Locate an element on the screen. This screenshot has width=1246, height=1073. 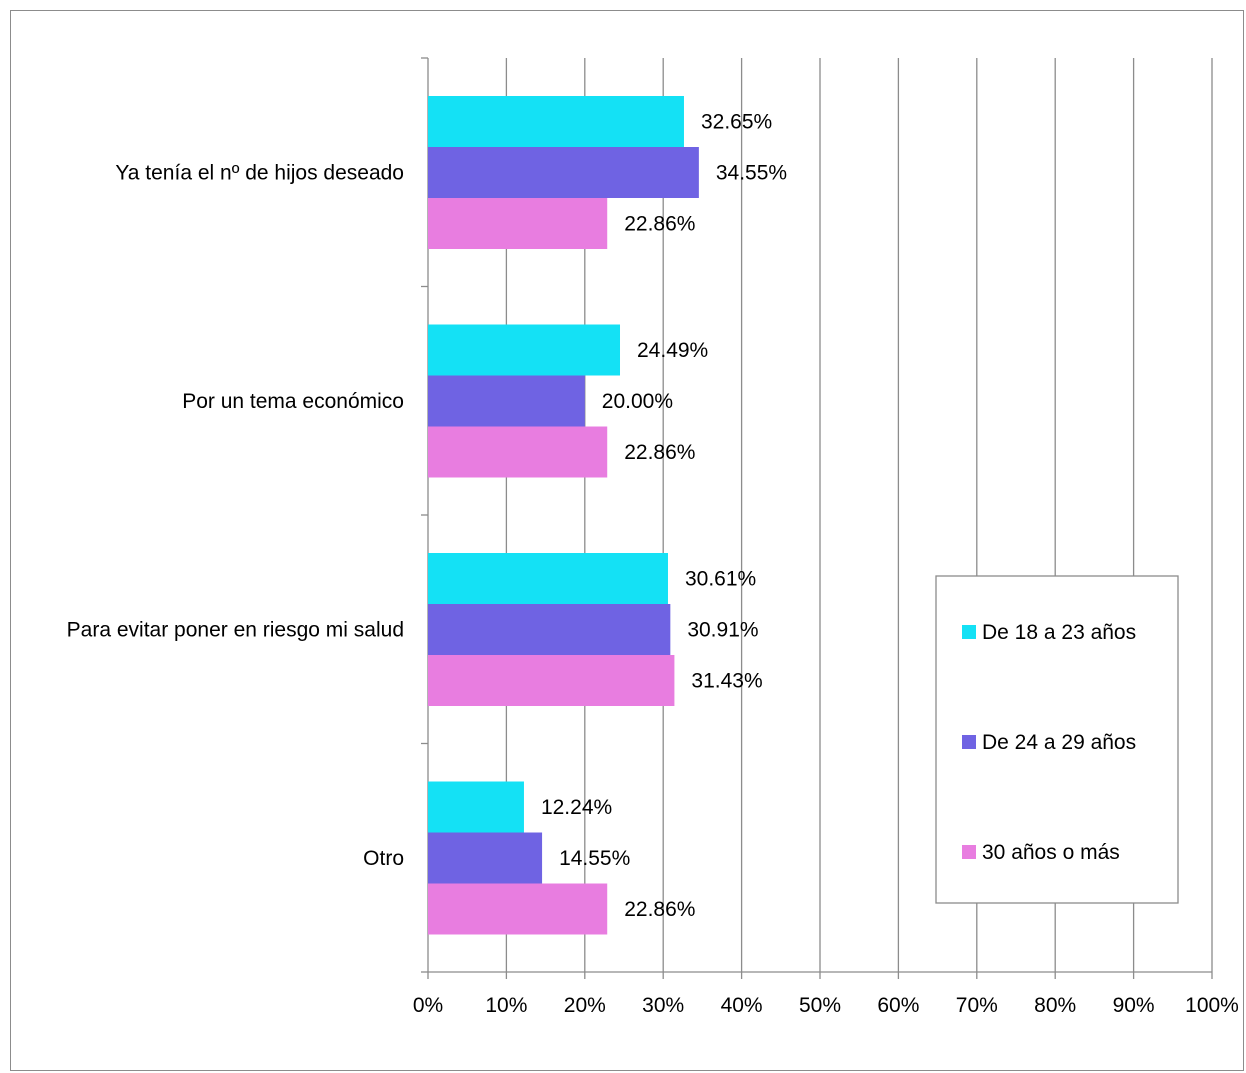
category-label: Por un tema económico is located at coordinates (293, 401).